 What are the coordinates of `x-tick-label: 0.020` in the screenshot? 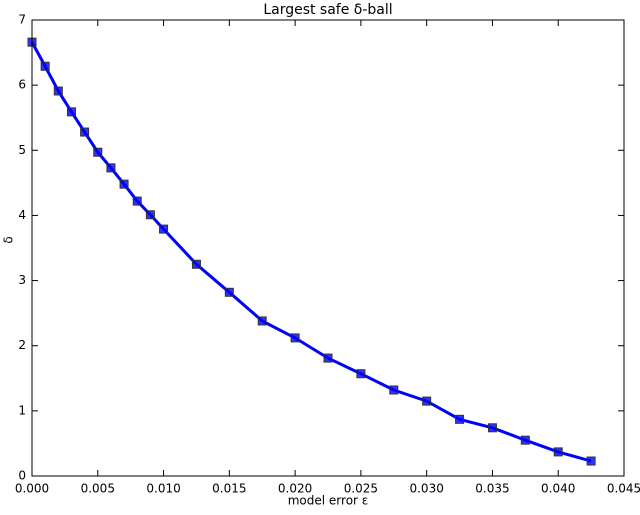 It's located at (295, 489).